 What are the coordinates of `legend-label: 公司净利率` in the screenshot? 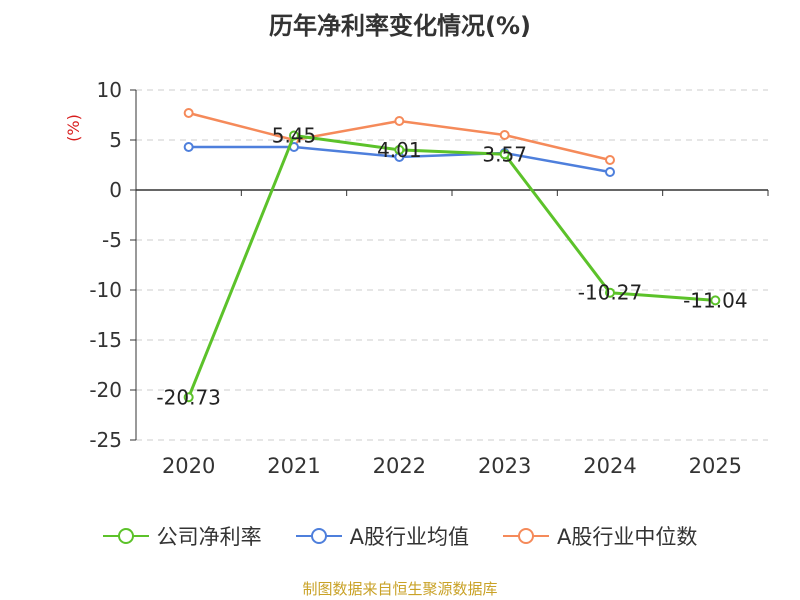 It's located at (209, 537).